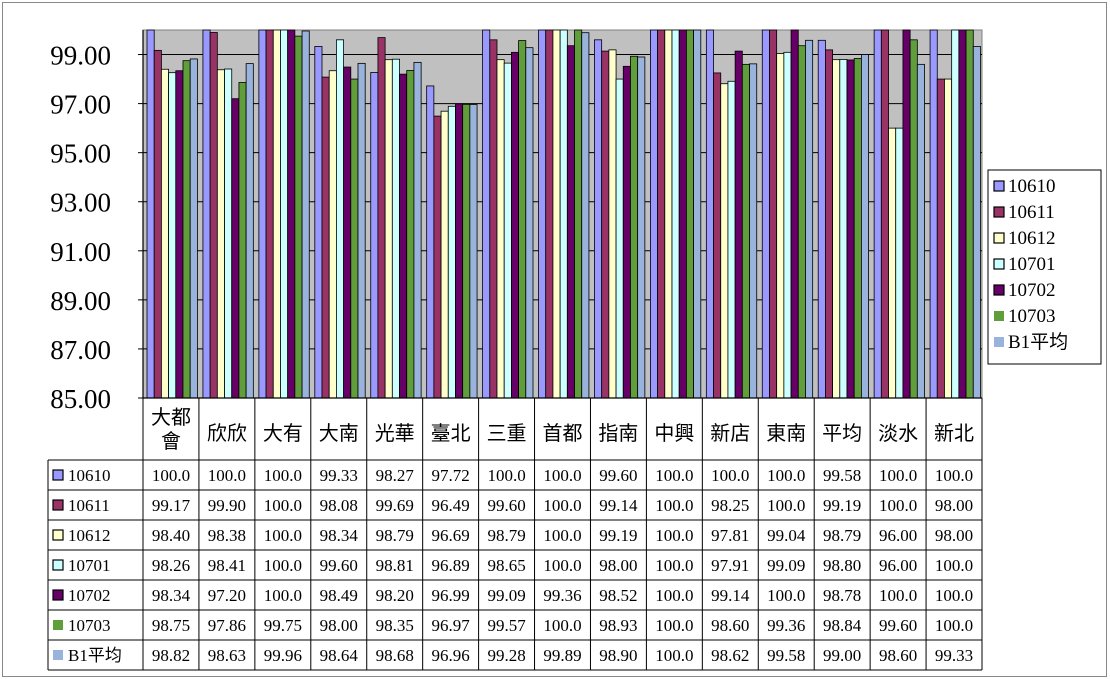 Image resolution: width=1110 pixels, height=679 pixels. Describe the element at coordinates (898, 535) in the screenshot. I see `table-cell: 96.00` at that location.